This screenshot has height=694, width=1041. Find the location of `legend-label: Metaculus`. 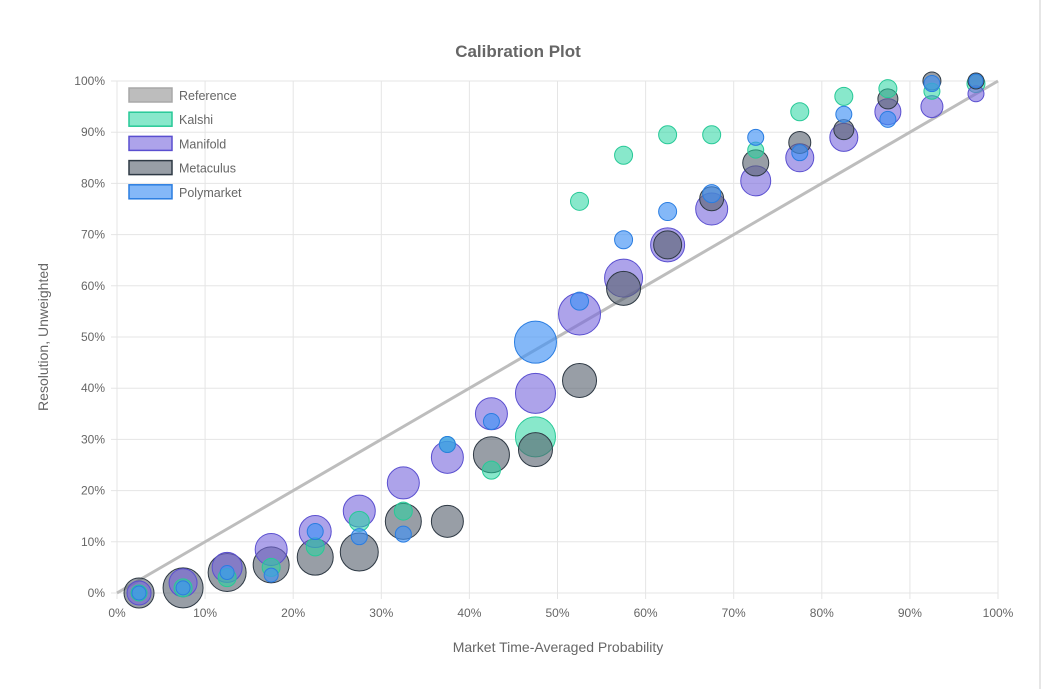

legend-label: Metaculus is located at coordinates (207, 169).